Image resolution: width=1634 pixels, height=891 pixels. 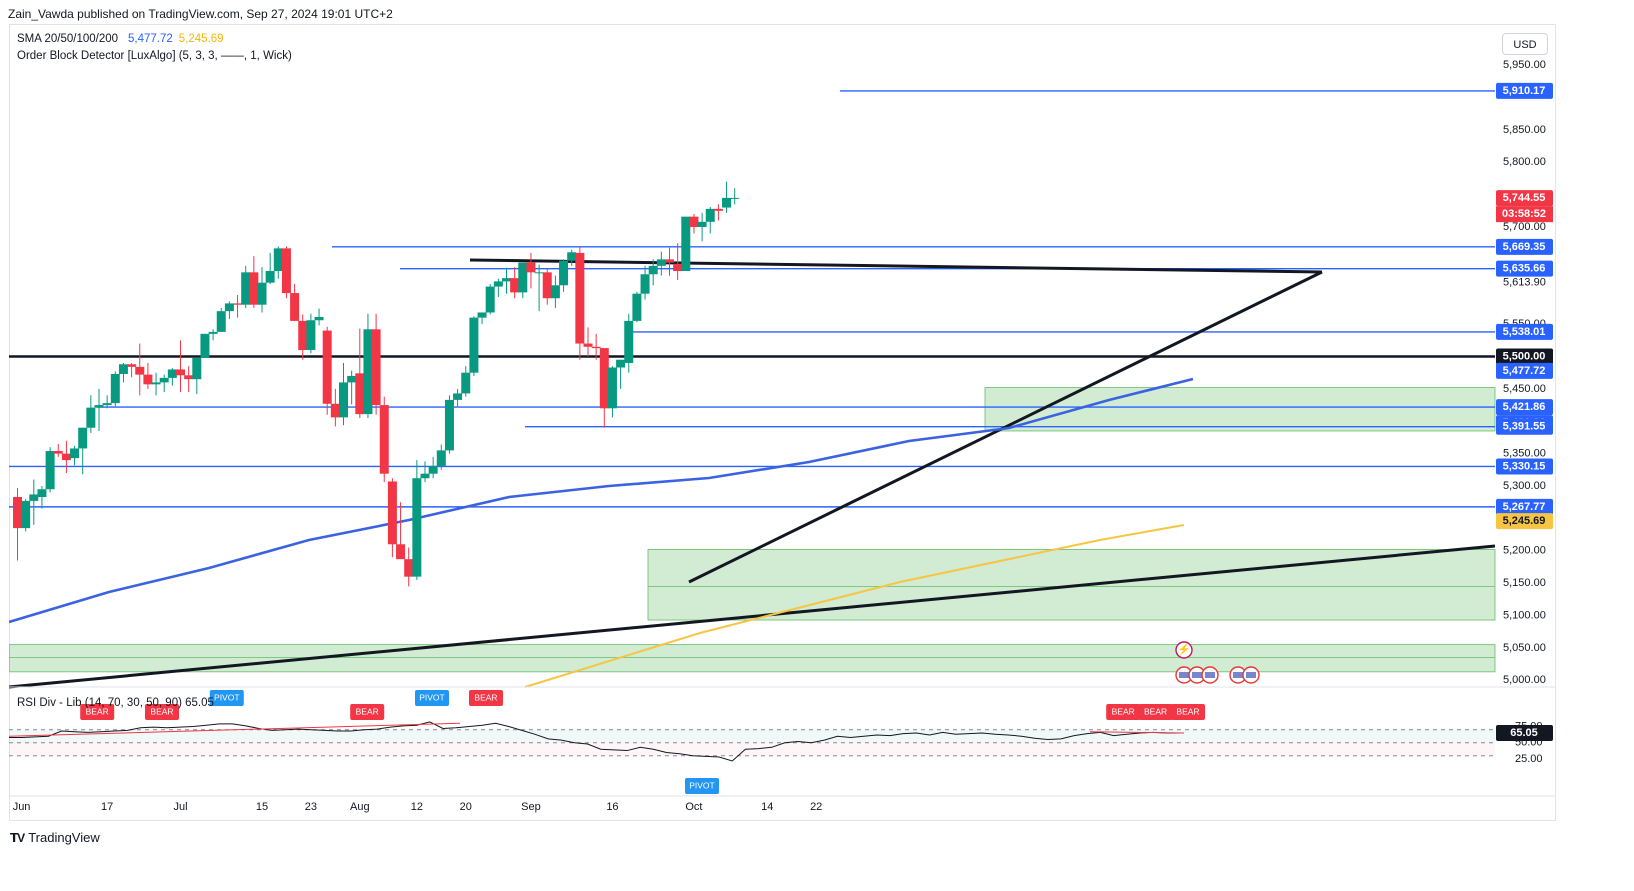 What do you see at coordinates (1524, 65) in the screenshot?
I see `price-axis-label: 5,950.00` at bounding box center [1524, 65].